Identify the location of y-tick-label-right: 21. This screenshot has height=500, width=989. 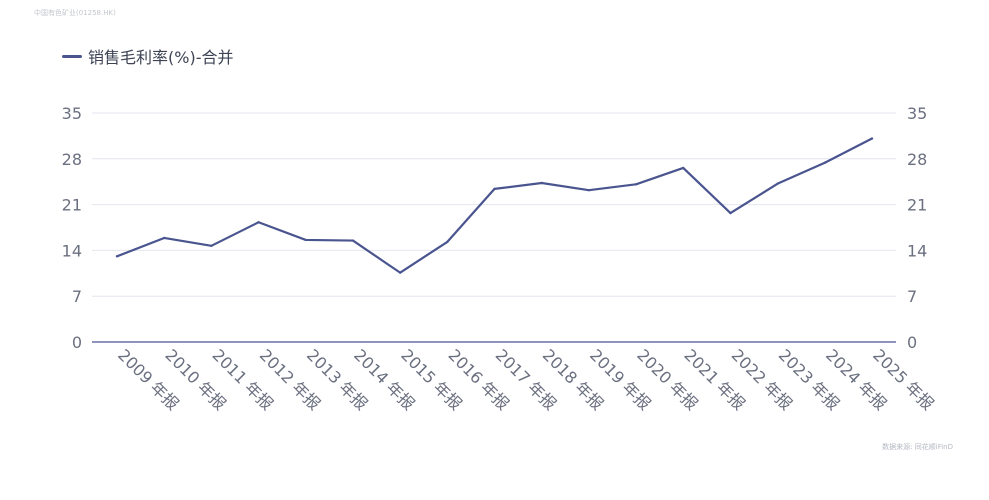
(917, 205).